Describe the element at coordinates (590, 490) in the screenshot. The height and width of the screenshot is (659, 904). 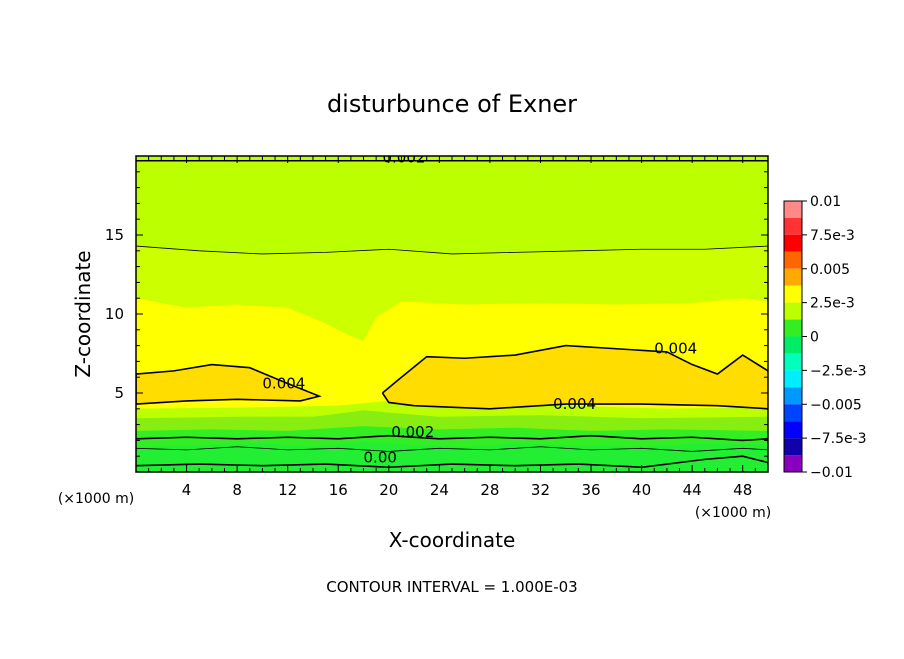
I see `x-tick-label-36: 36` at that location.